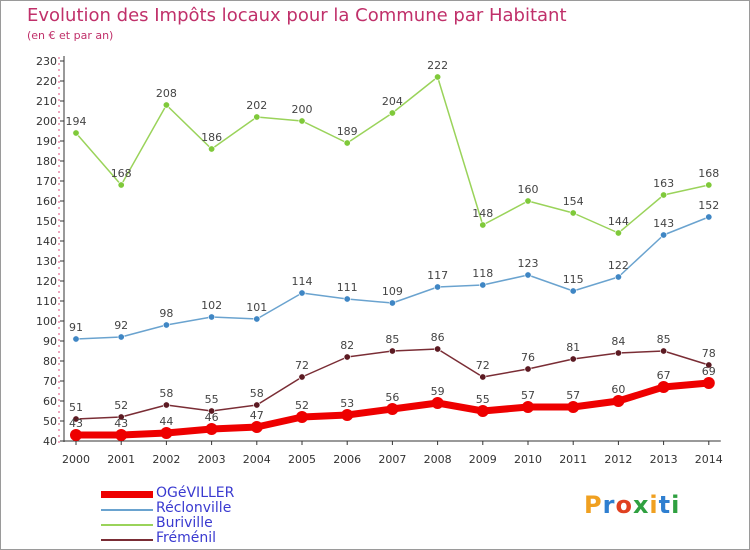  What do you see at coordinates (212, 399) in the screenshot?
I see `data-label-fremenil: 55` at bounding box center [212, 399].